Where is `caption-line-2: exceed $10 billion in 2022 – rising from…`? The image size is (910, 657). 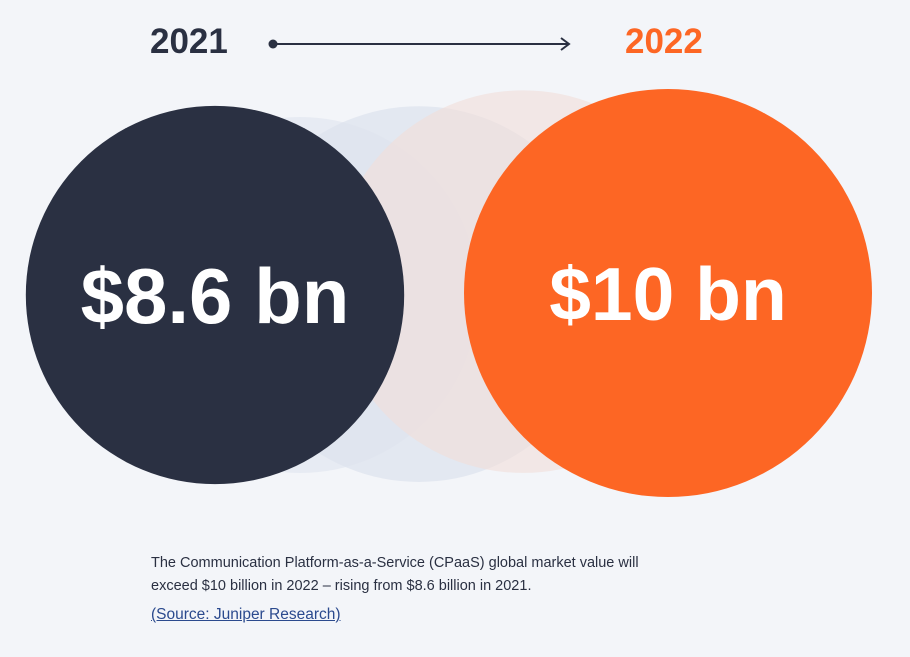 caption-line-2: exceed $10 billion in 2022 – rising from… is located at coordinates (341, 586).